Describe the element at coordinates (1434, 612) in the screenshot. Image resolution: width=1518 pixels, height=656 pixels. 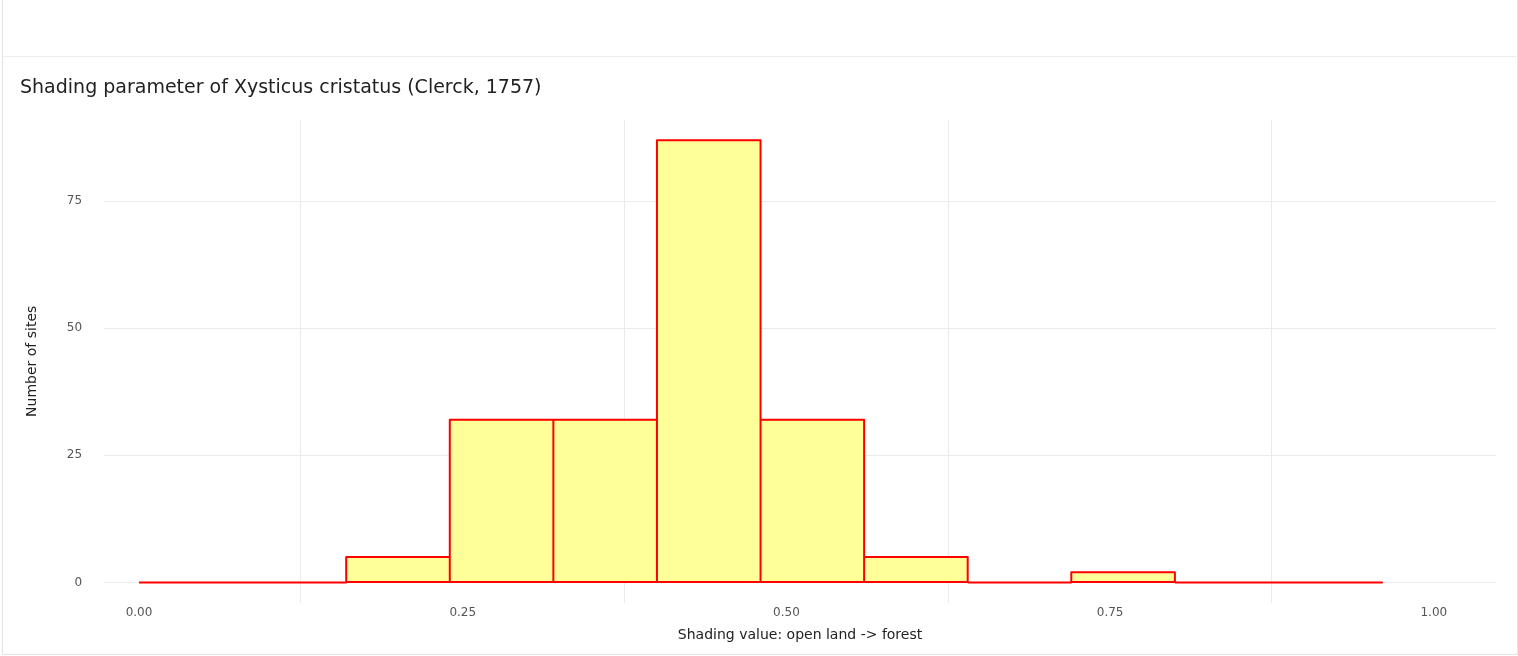
I see `x-tick-label: 1.00` at that location.